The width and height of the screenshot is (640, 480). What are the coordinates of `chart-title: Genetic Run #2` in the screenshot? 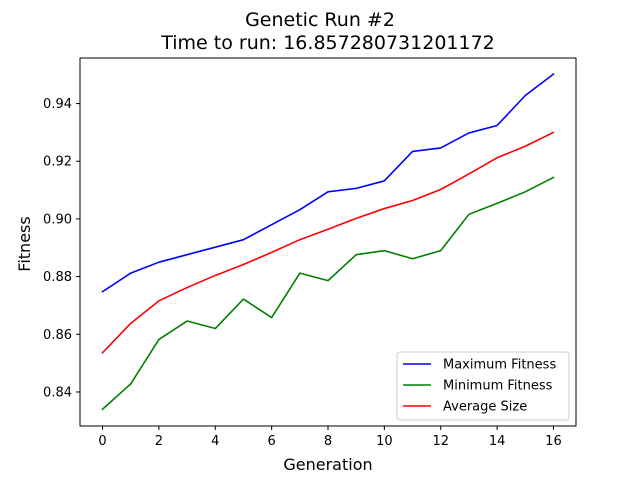 It's located at (320, 20).